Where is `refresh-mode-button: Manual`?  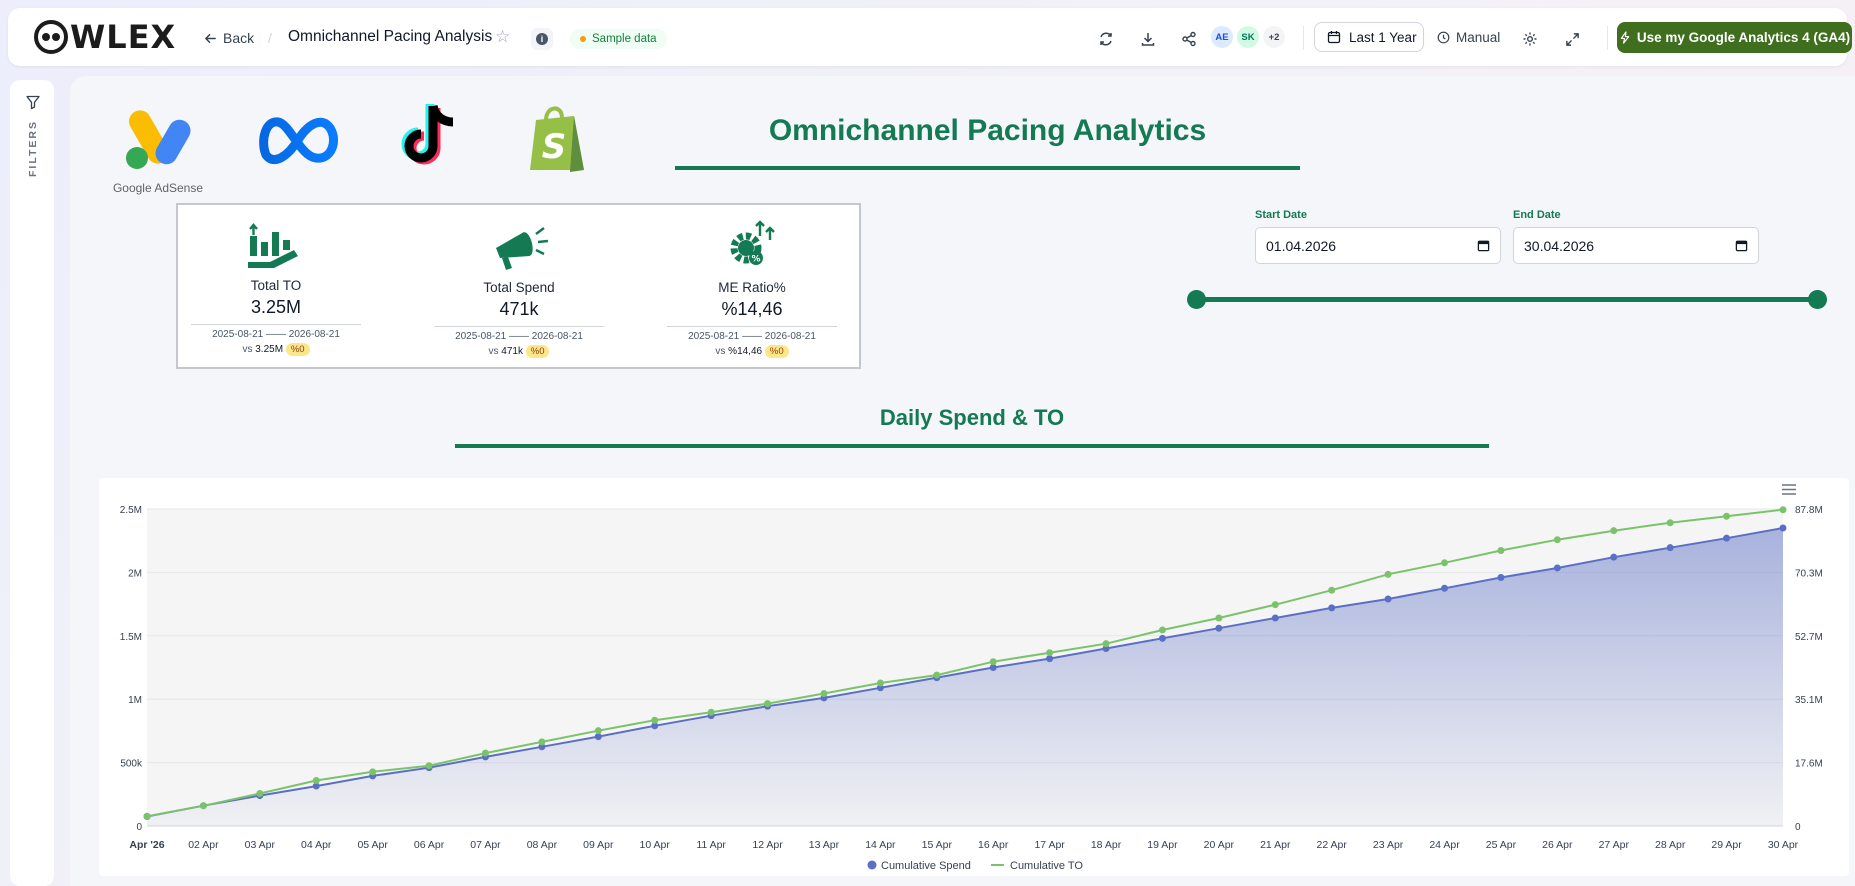 refresh-mode-button: Manual is located at coordinates (1468, 37).